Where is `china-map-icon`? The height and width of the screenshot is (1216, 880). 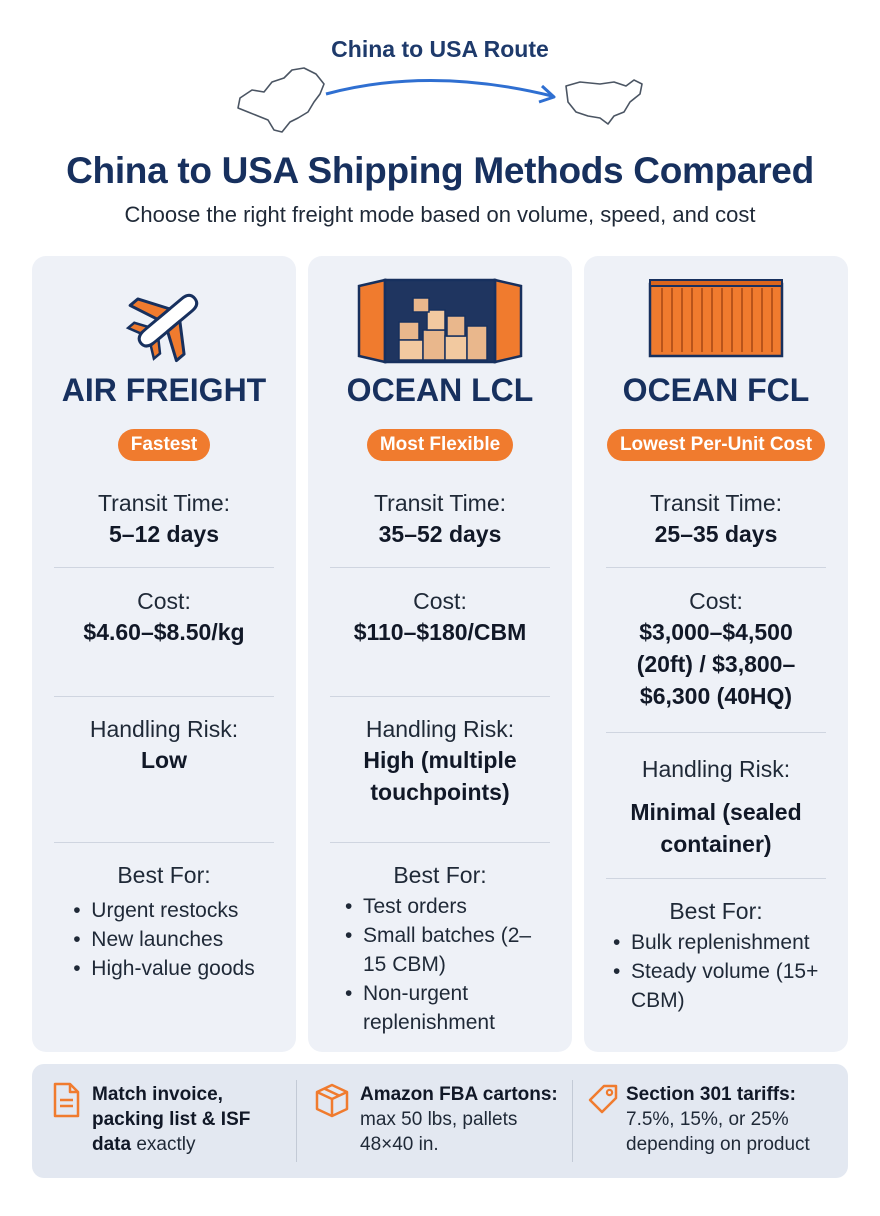
china-map-icon is located at coordinates (281, 100).